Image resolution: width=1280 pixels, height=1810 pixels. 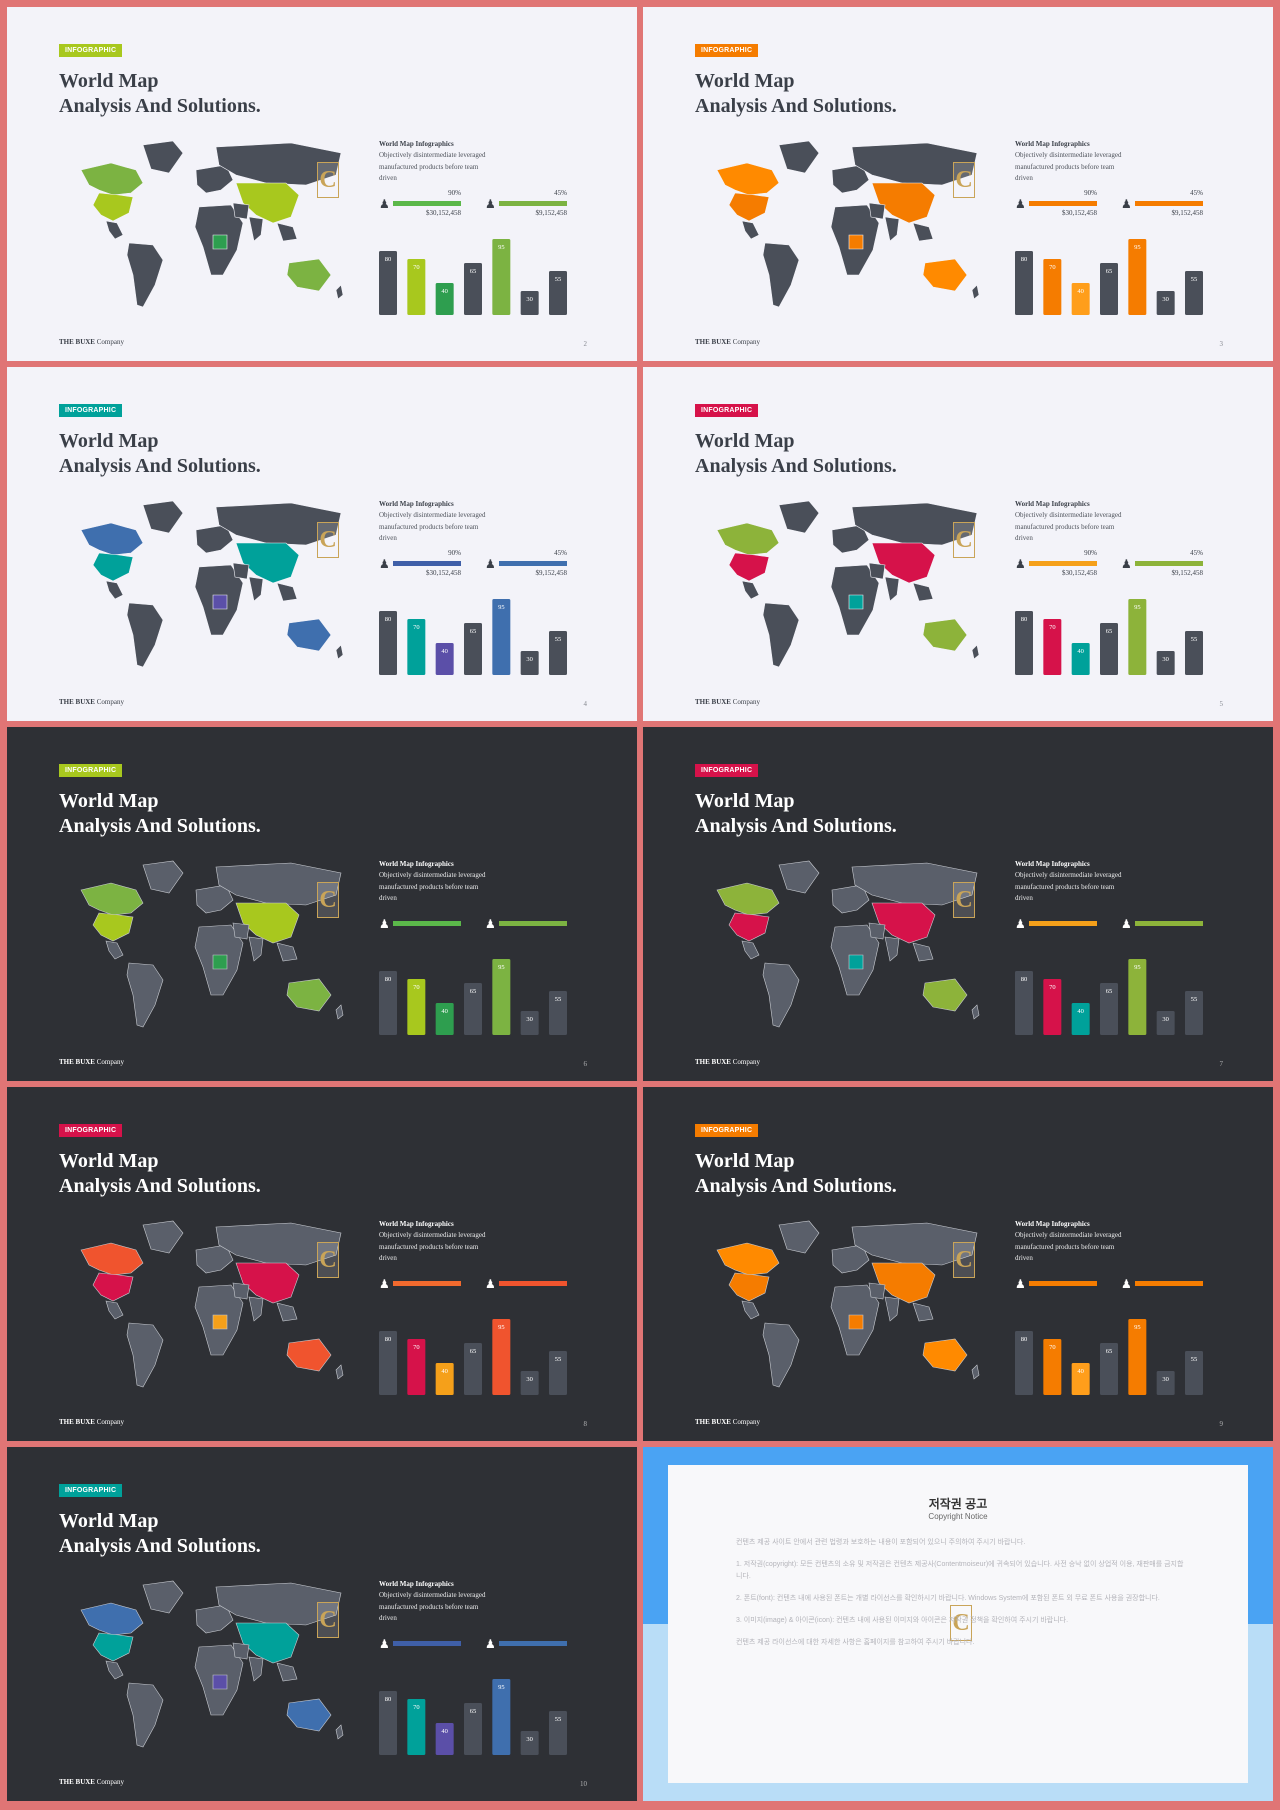 What do you see at coordinates (1090, 553) in the screenshot?
I see `stat-percent: 90%` at bounding box center [1090, 553].